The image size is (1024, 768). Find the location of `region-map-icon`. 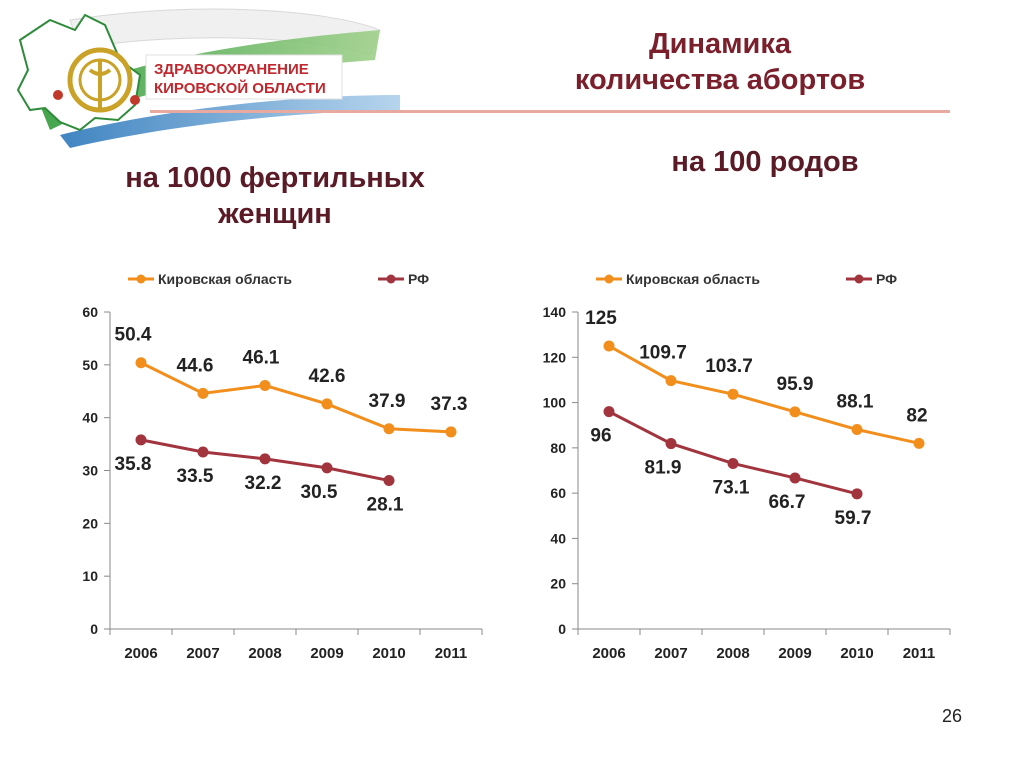

region-map-icon is located at coordinates (79, 72).